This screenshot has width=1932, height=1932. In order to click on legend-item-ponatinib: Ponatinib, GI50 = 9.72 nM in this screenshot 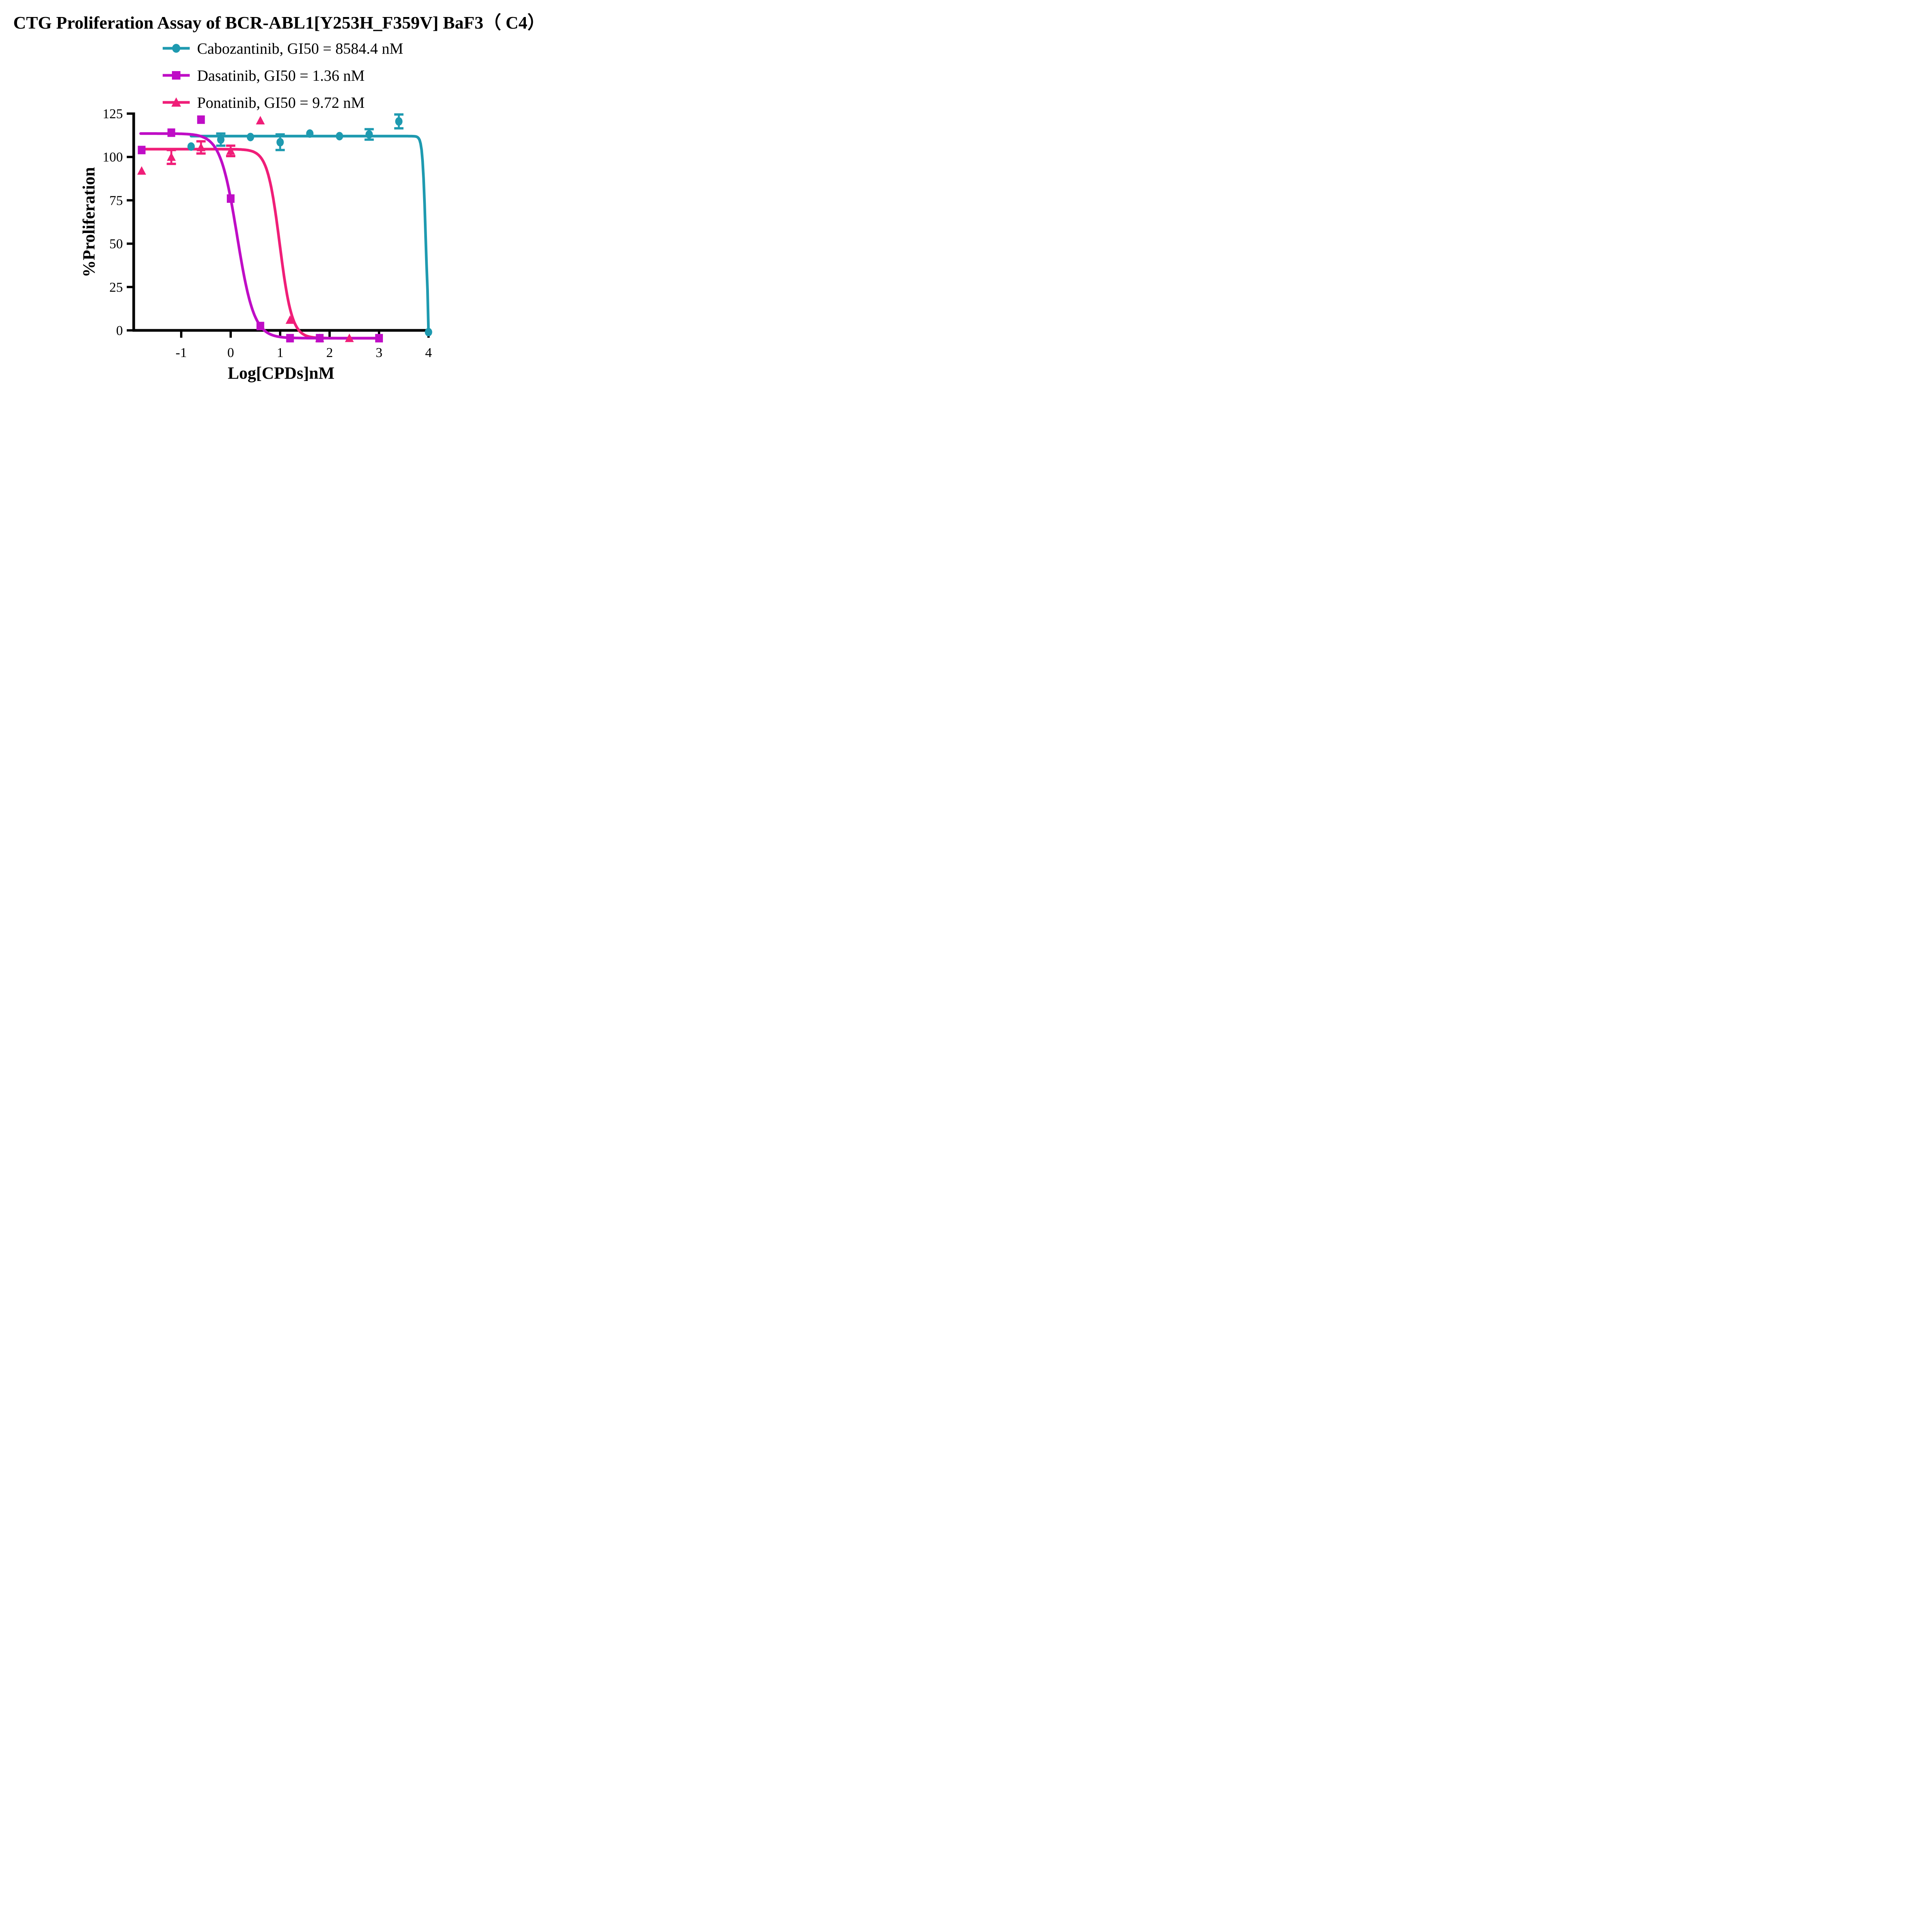, I will do `click(282, 103)`.